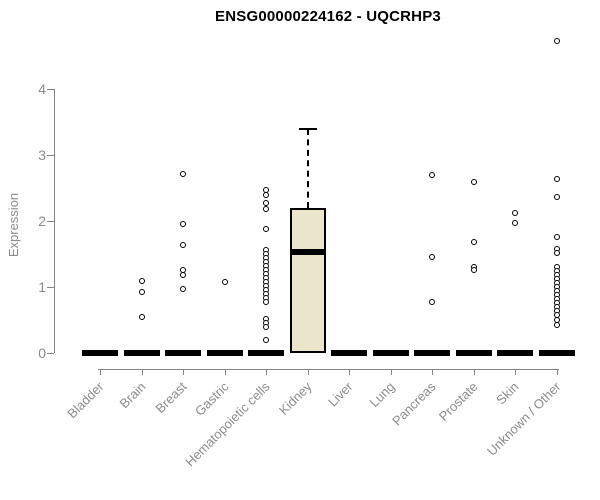 Image resolution: width=600 pixels, height=500 pixels. Describe the element at coordinates (42, 89) in the screenshot. I see `y-tick-label: 4` at that location.